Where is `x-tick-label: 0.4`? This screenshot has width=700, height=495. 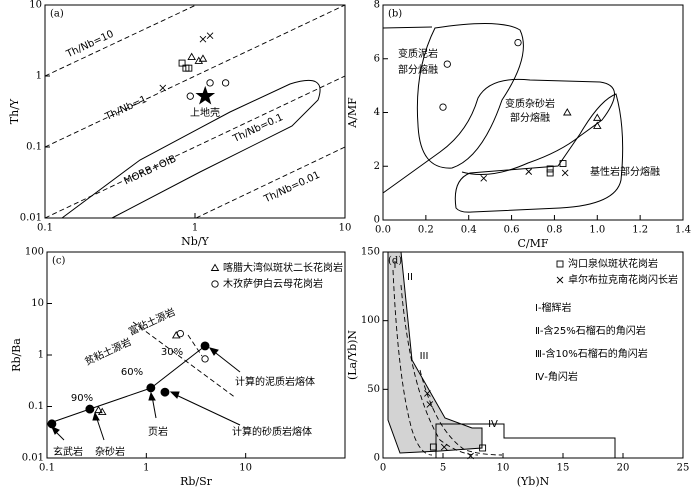
x-tick-label: 0.4 is located at coordinates (469, 230).